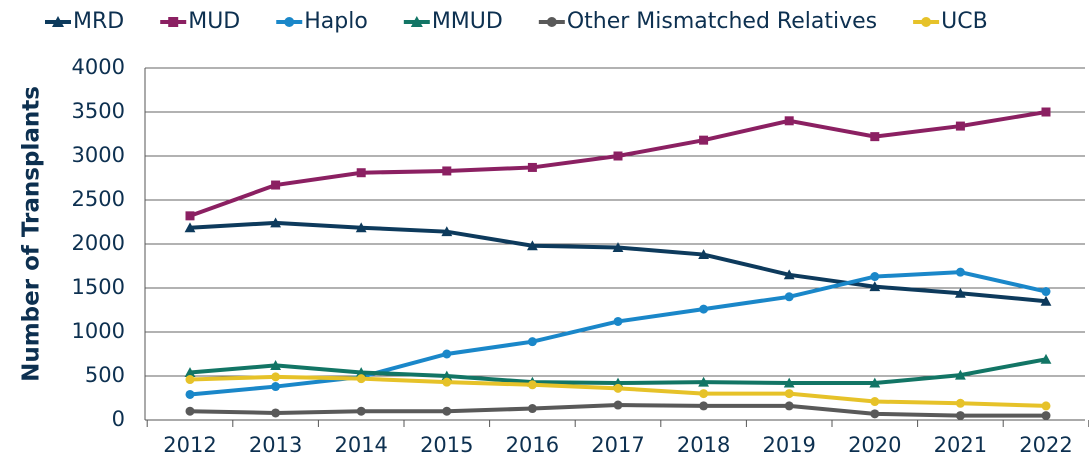  Describe the element at coordinates (336, 21) in the screenshot. I see `legend-label: Haplo` at that location.